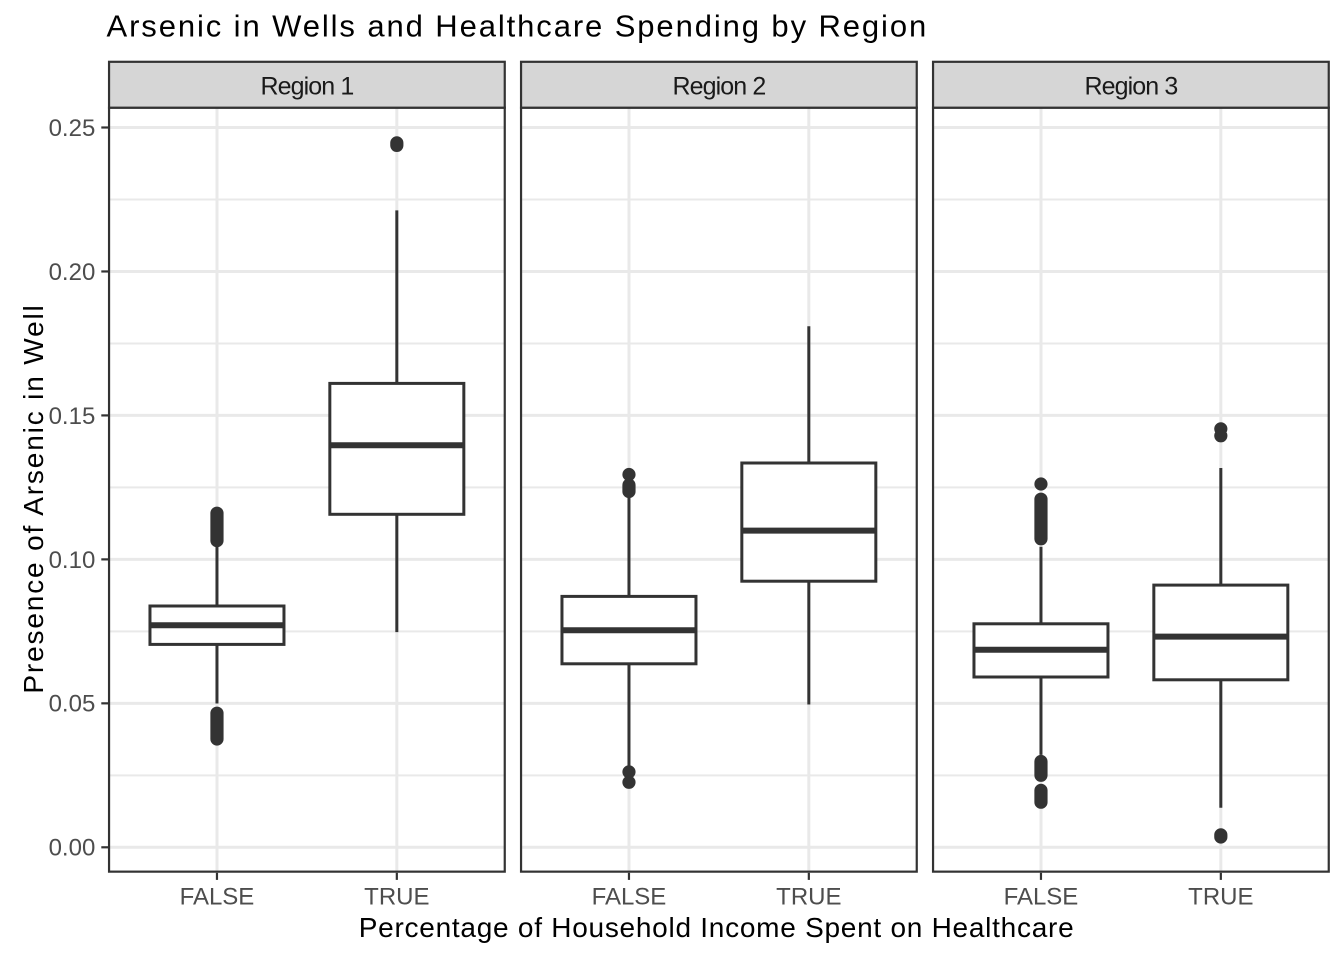 This screenshot has height=960, width=1344. What do you see at coordinates (1130, 87) in the screenshot?
I see `svg-text: Region 3` at bounding box center [1130, 87].